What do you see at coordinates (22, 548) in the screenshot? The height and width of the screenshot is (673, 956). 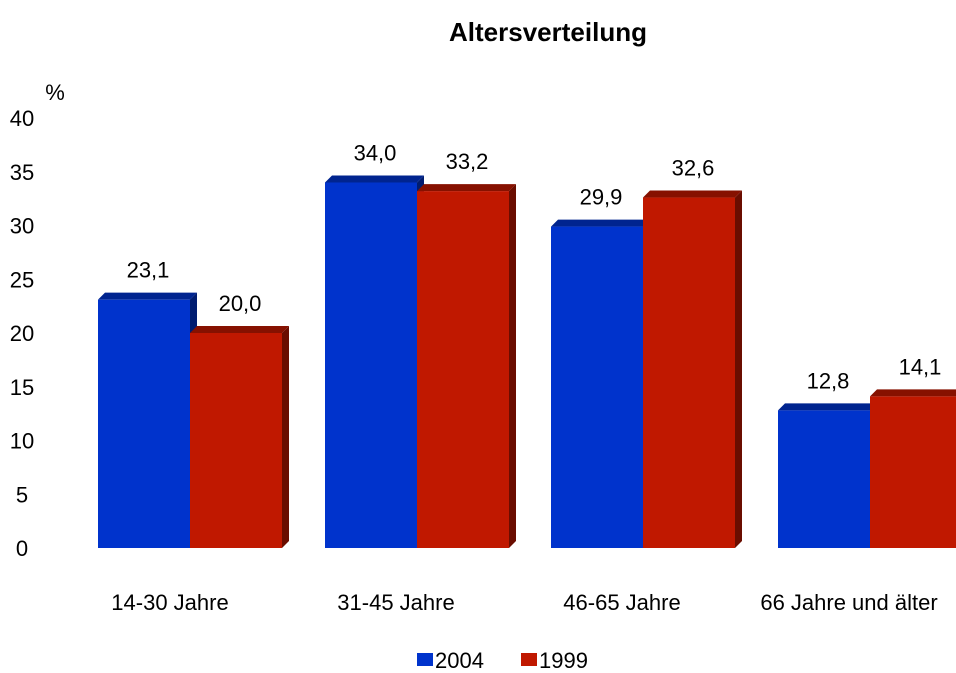 I see `y-tick-label: 0` at bounding box center [22, 548].